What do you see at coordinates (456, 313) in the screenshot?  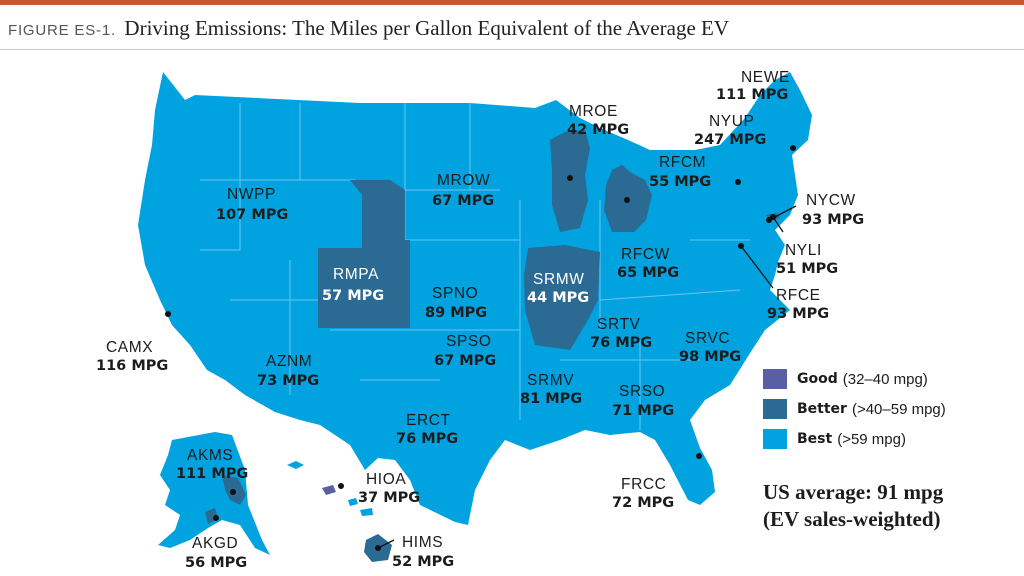 I see `region-value-spno: 89 MPG` at bounding box center [456, 313].